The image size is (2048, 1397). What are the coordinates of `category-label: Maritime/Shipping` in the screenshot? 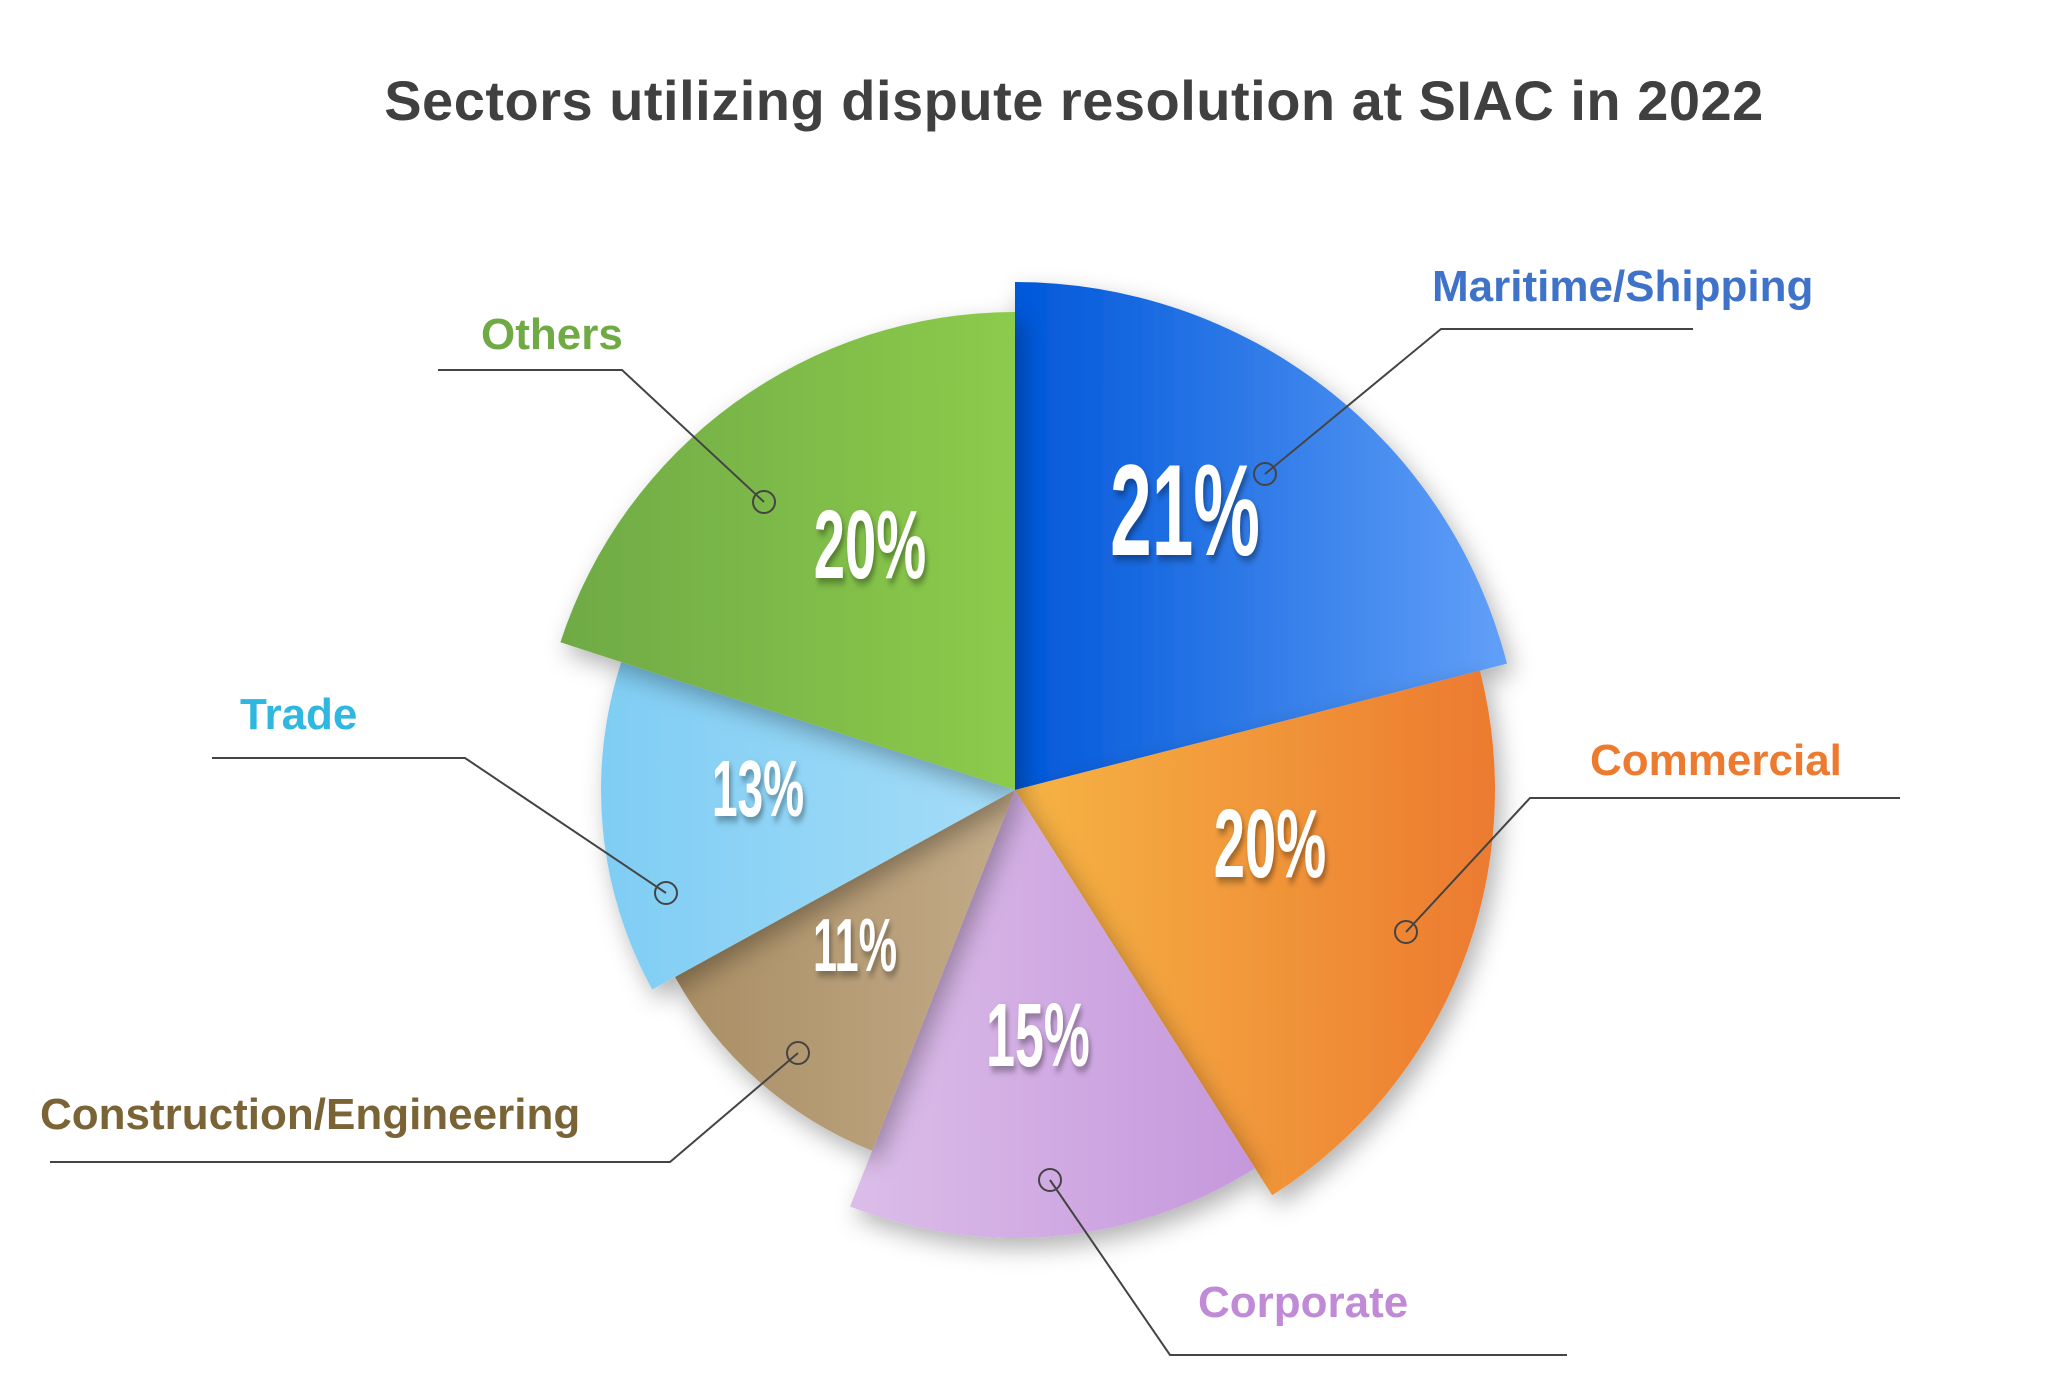 It's located at (1623, 286).